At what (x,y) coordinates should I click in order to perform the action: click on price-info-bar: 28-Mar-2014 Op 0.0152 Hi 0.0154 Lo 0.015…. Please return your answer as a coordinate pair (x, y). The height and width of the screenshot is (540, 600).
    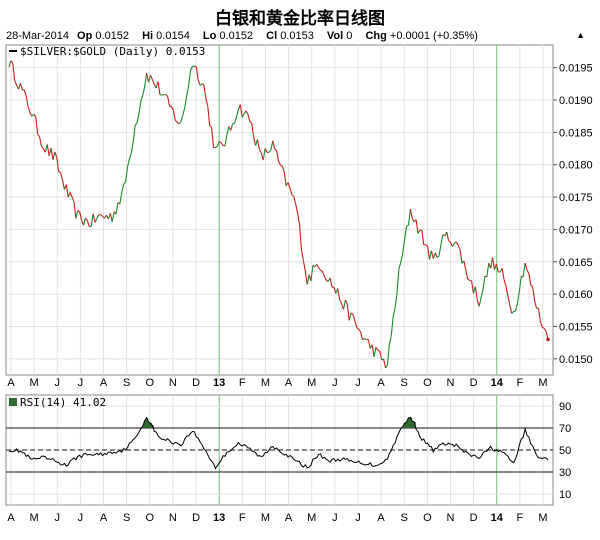
    Looking at the image, I should click on (301, 37).